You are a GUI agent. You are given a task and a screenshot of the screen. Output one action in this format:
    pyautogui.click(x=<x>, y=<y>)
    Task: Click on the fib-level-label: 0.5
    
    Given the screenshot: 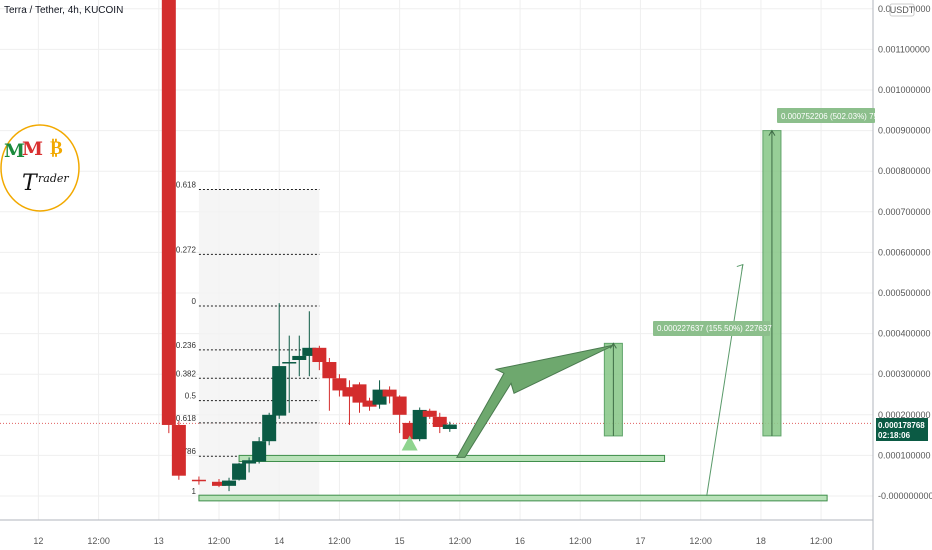 What is the action you would take?
    pyautogui.click(x=191, y=396)
    